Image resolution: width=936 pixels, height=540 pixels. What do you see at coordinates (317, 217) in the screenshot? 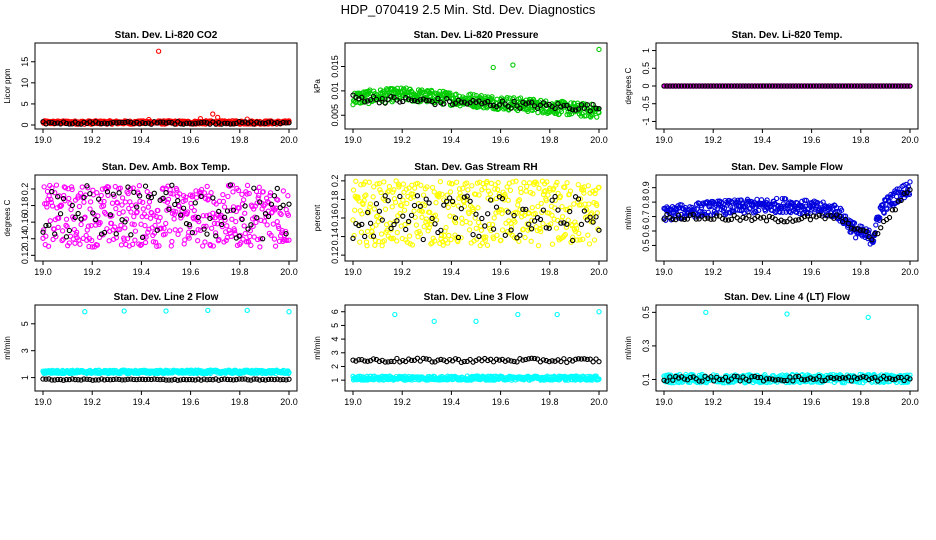
I see `y-axis-label: percent` at bounding box center [317, 217].